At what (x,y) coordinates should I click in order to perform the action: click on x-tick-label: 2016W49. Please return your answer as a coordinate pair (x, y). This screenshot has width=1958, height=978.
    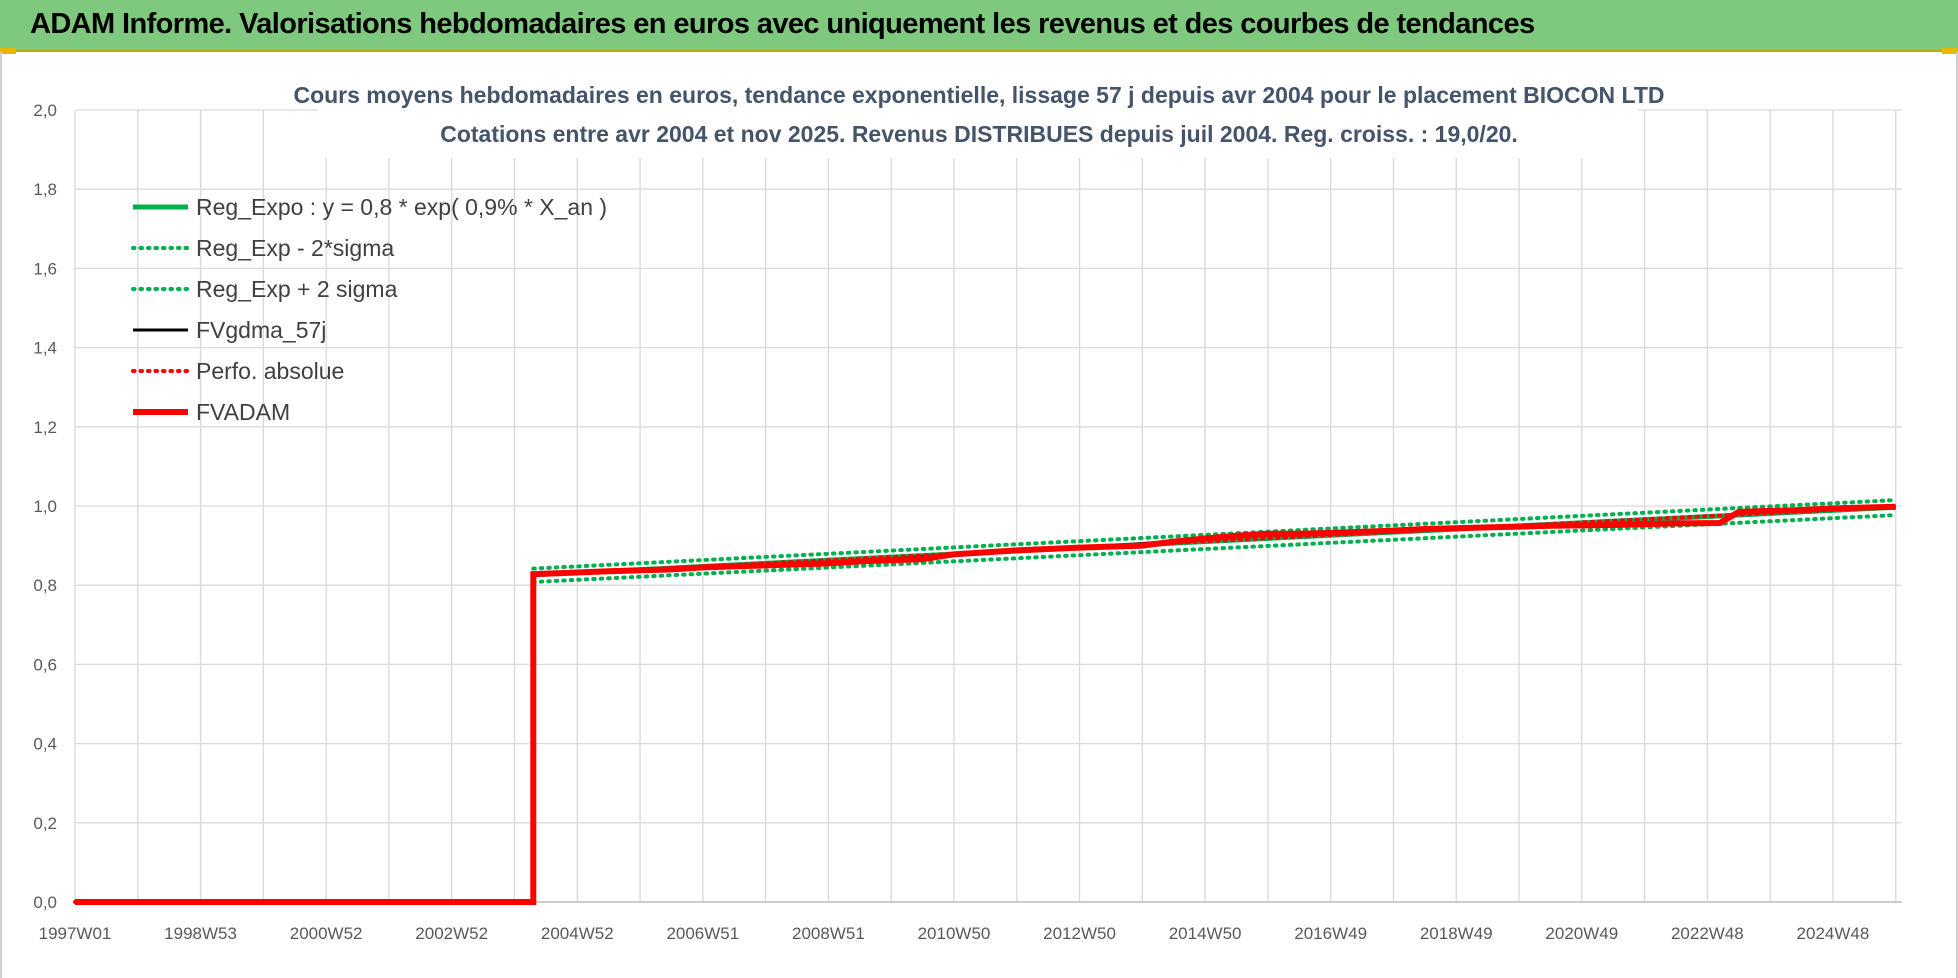
    Looking at the image, I should click on (1330, 933).